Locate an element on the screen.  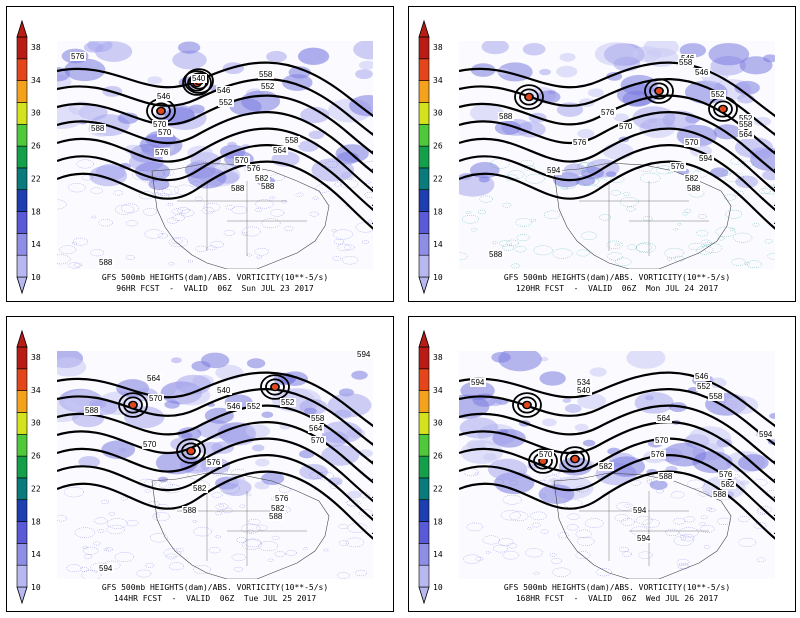
colorbar-tick-label: 14 is located at coordinates (36, 244).